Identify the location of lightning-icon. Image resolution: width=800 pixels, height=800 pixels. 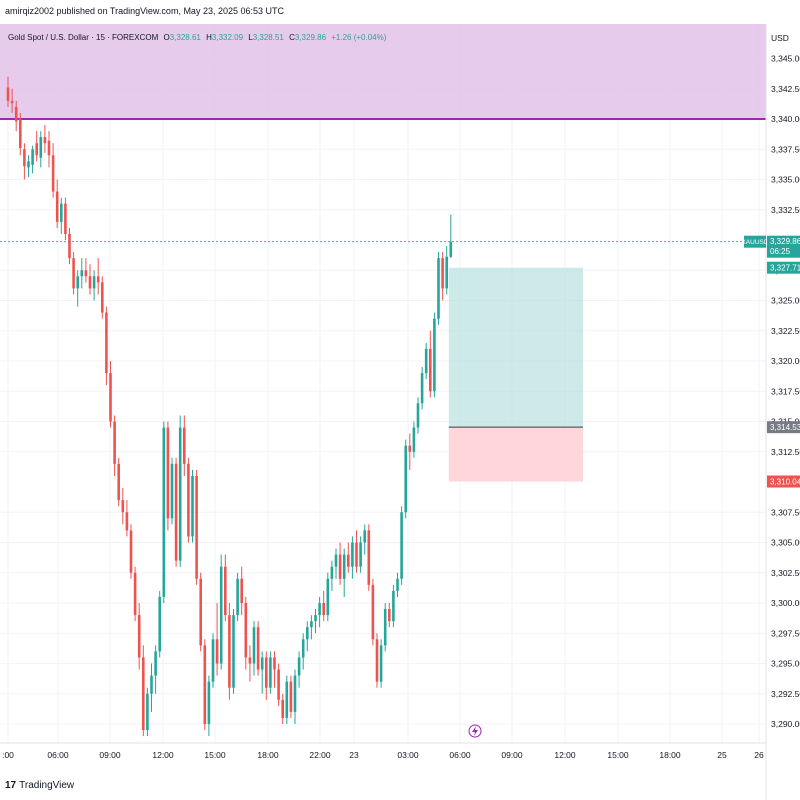
(475, 731).